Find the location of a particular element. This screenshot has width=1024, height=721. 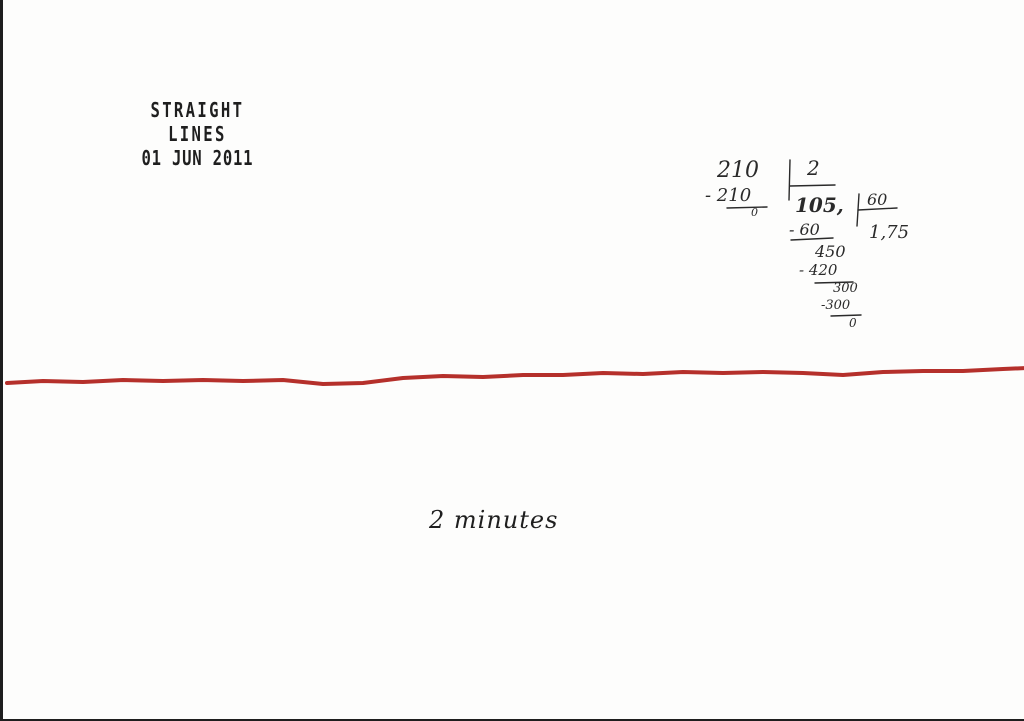

calc-strokes is located at coordinates (812, 238).